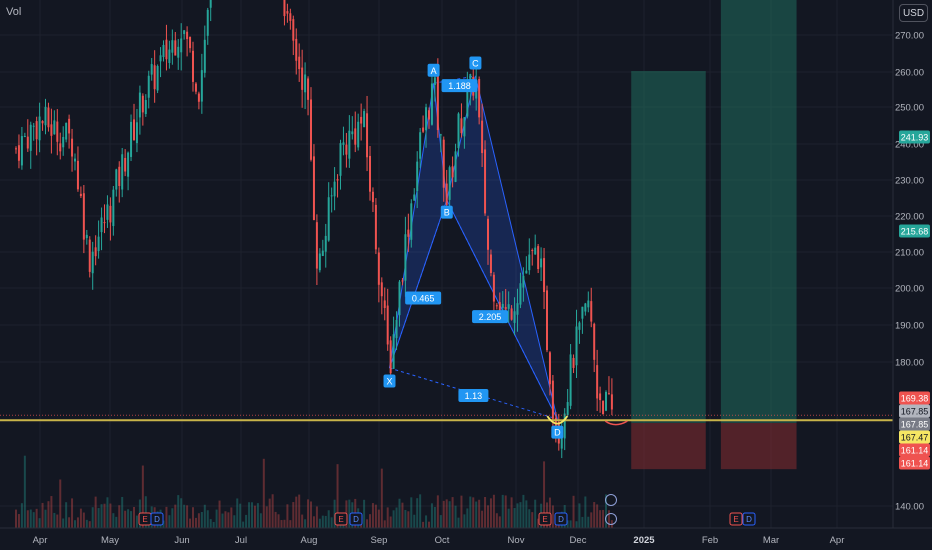  Describe the element at coordinates (611, 500) in the screenshot. I see `plus-circle-icon` at that location.